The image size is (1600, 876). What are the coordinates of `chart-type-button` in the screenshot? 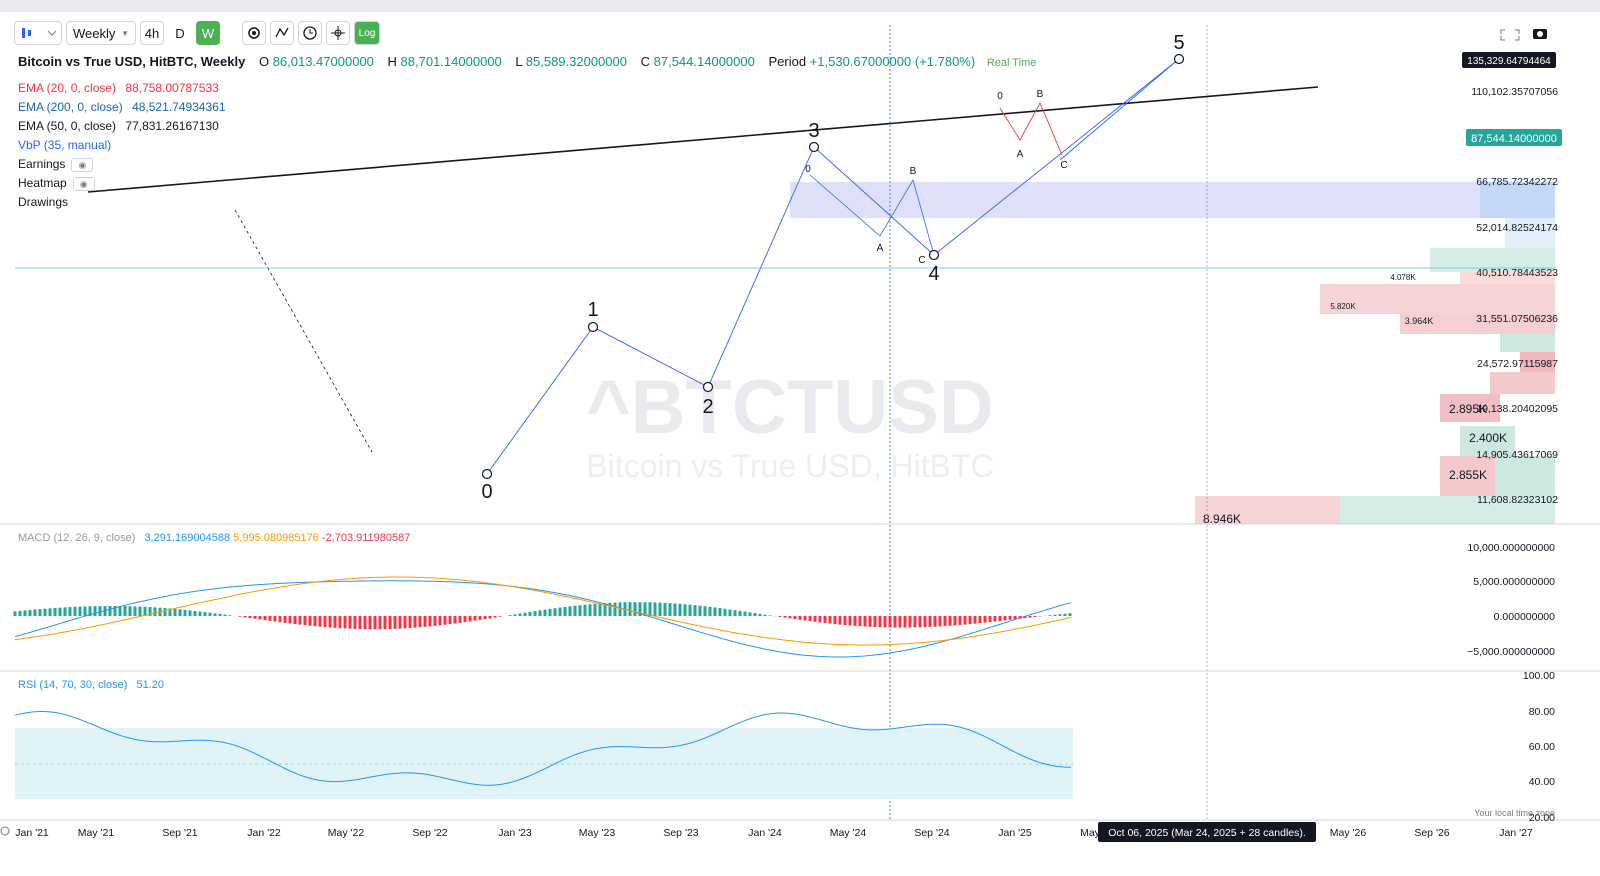 It's located at (38, 33).